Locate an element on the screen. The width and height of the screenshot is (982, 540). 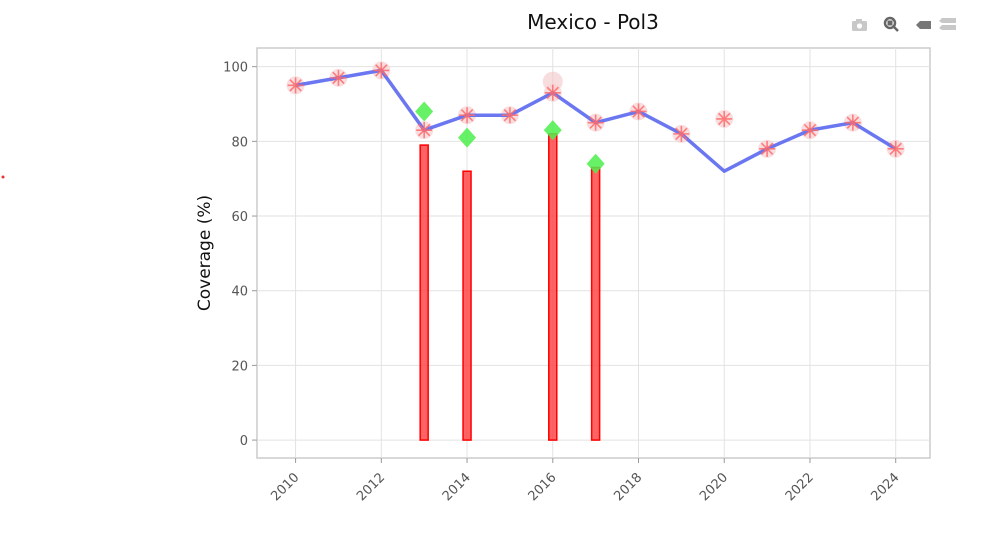
y-ticks: 0 20 40 60 80 100 is located at coordinates (240, 255).